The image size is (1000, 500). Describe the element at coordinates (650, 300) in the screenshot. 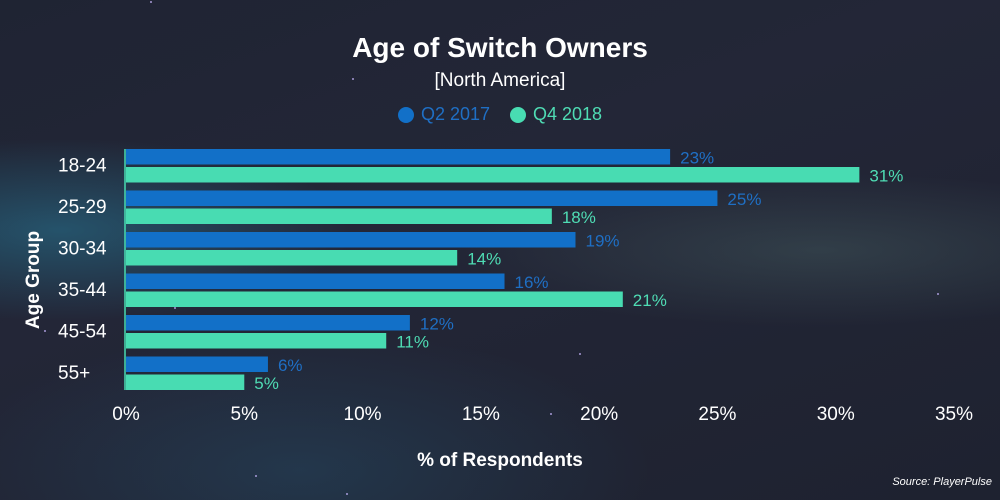

I see `bar-value-label: 21%` at that location.